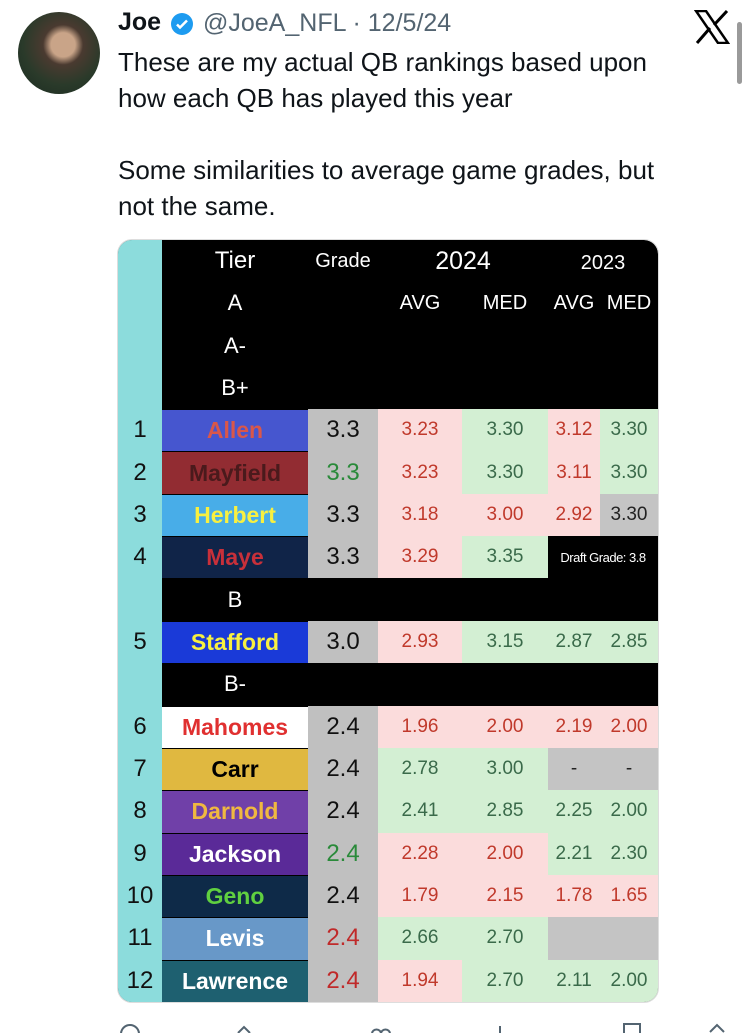 The image size is (750, 1033). What do you see at coordinates (420, 811) in the screenshot?
I see `stat-cell: 2.41` at bounding box center [420, 811].